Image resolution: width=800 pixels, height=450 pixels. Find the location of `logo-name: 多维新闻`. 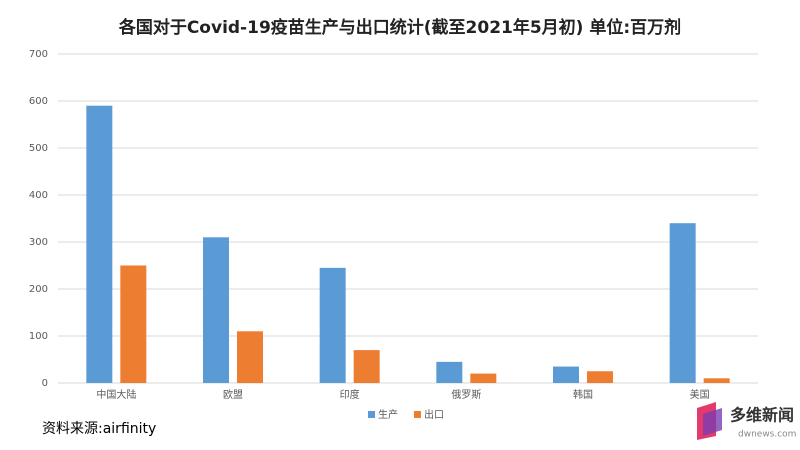

logo-name: 多维新闻 is located at coordinates (762, 415).